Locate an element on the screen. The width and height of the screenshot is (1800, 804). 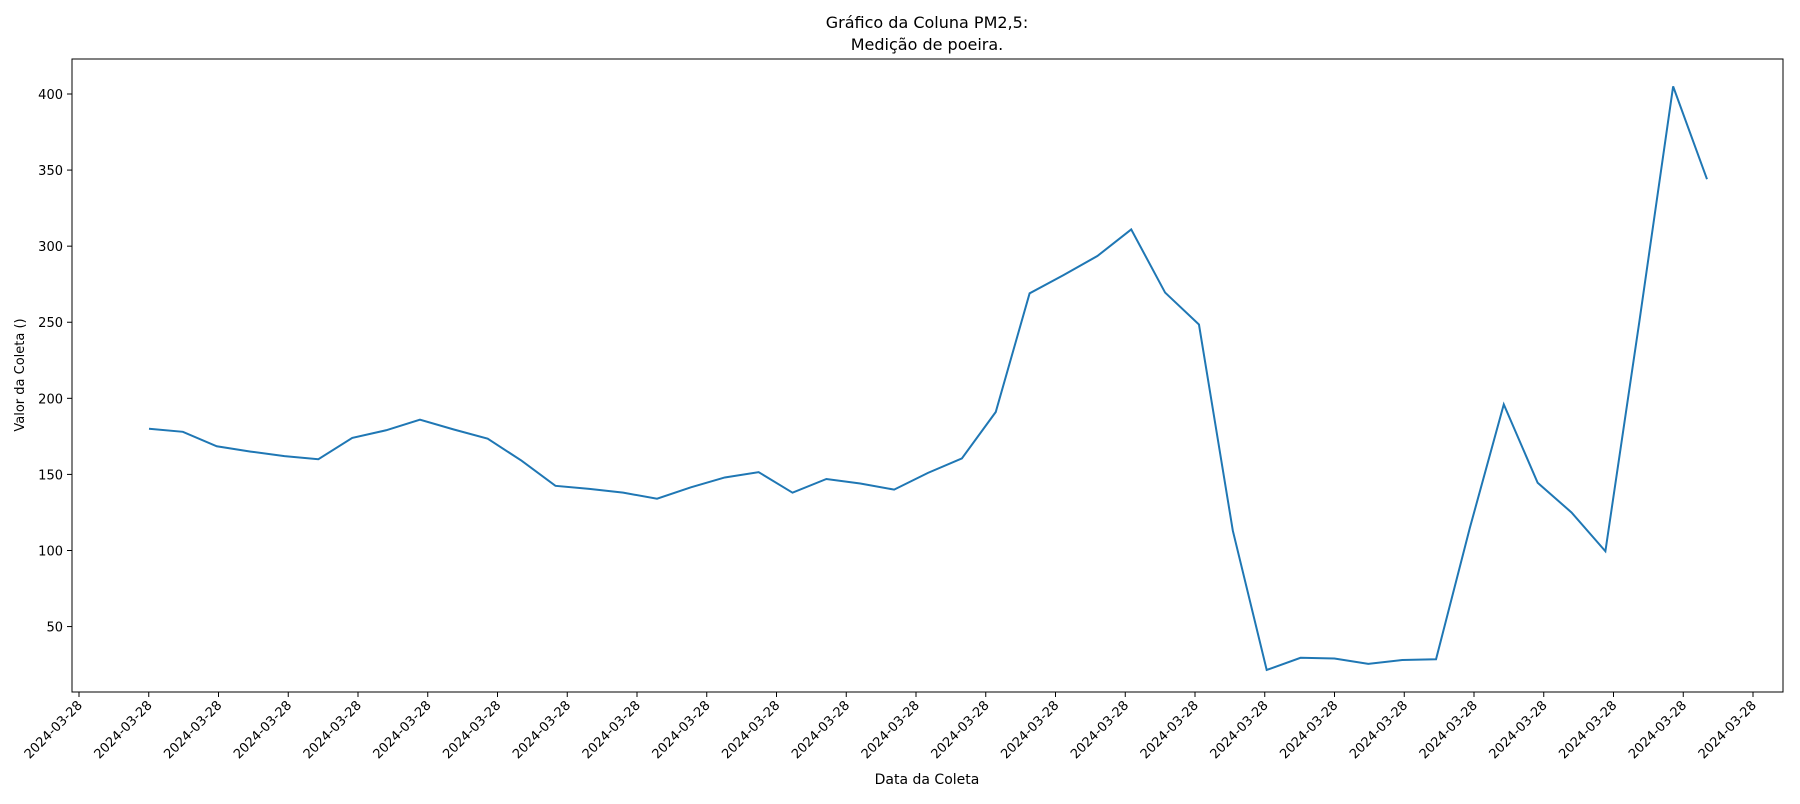
y-tick-label: 150 is located at coordinates (50, 475).